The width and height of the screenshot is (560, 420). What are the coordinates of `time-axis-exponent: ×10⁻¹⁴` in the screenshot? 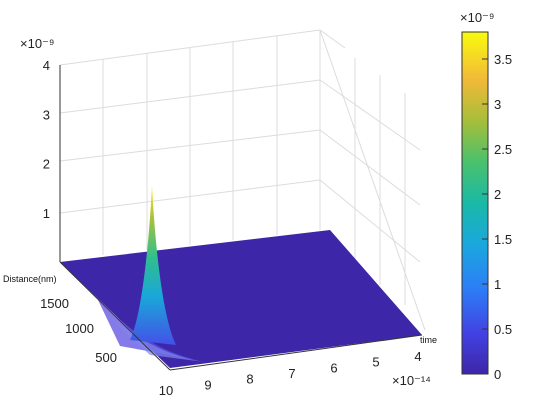 It's located at (411, 380).